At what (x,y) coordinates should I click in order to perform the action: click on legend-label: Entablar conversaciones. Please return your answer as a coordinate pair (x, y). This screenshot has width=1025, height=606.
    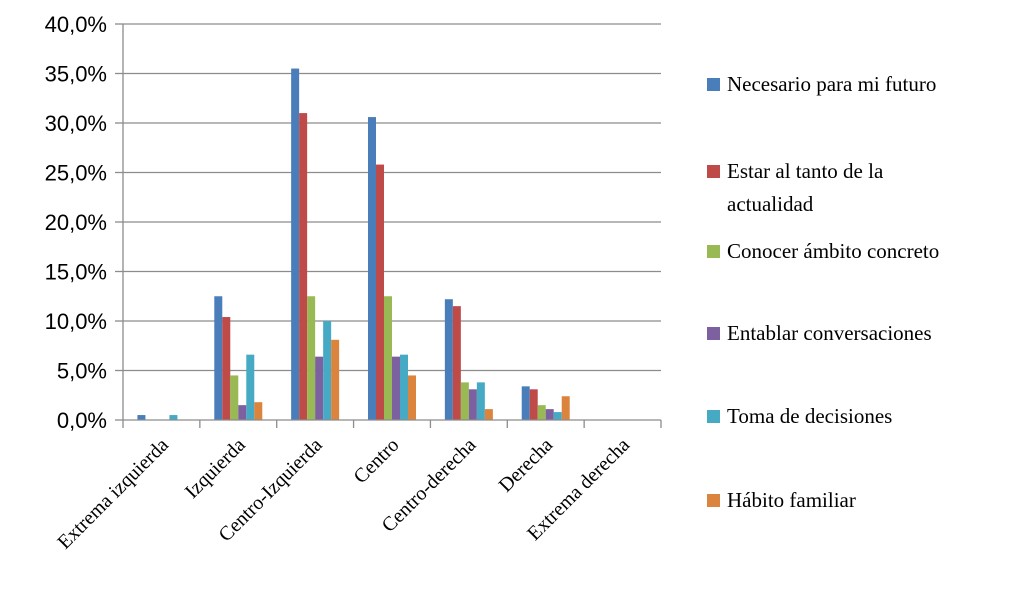
    Looking at the image, I should click on (829, 333).